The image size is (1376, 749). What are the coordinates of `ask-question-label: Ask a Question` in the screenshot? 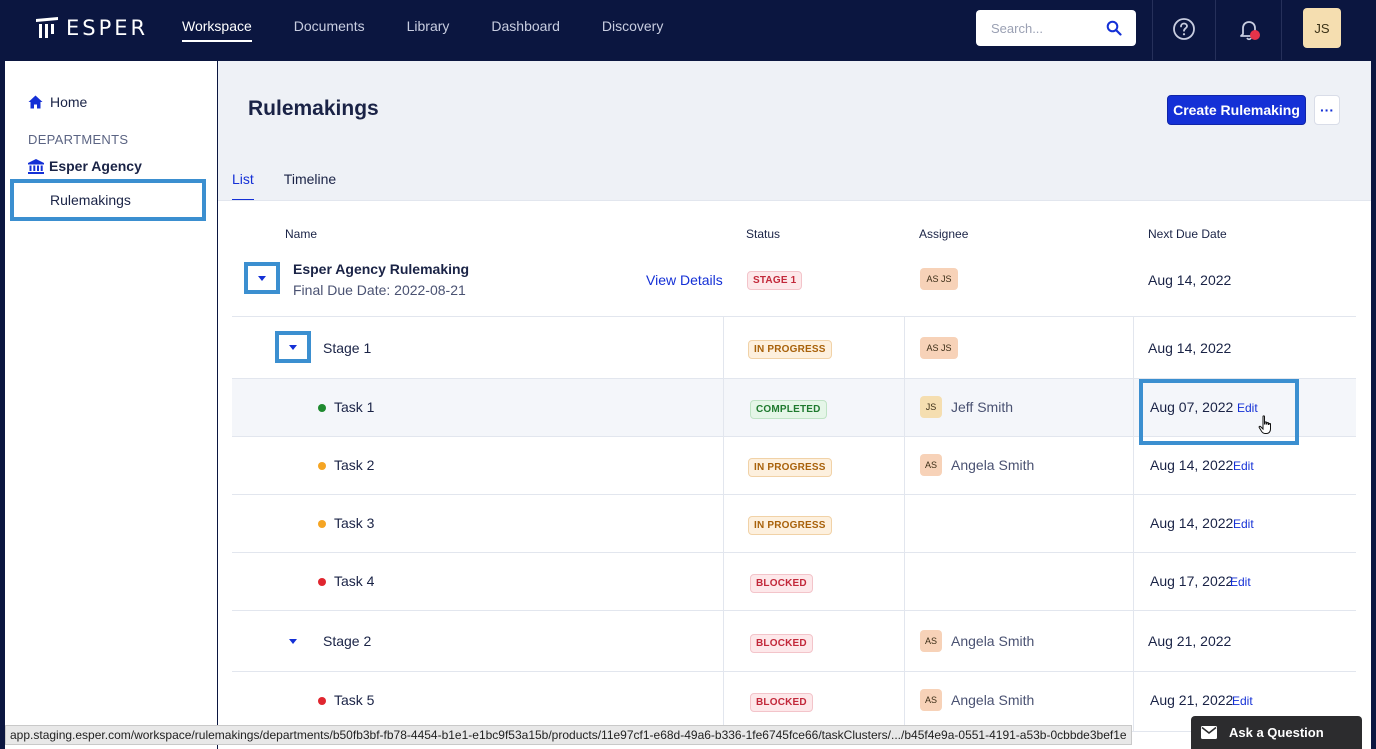 It's located at (1276, 732).